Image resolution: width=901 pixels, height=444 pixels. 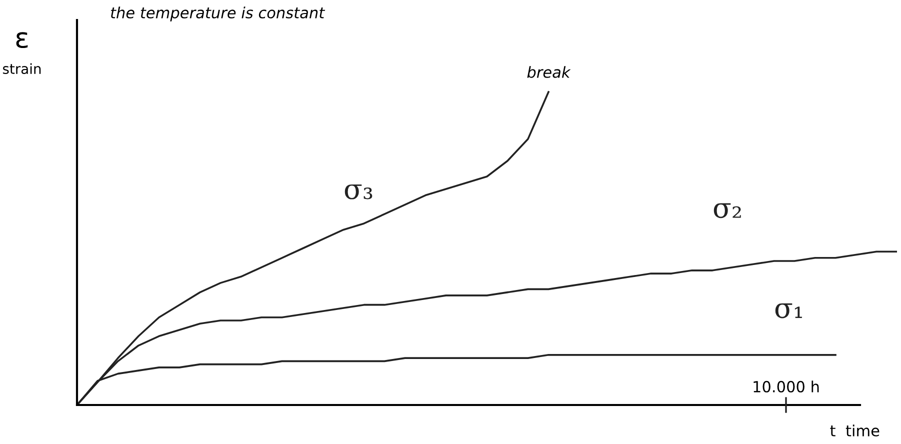 I want to click on x-axis-title: t time, so click(x=855, y=430).